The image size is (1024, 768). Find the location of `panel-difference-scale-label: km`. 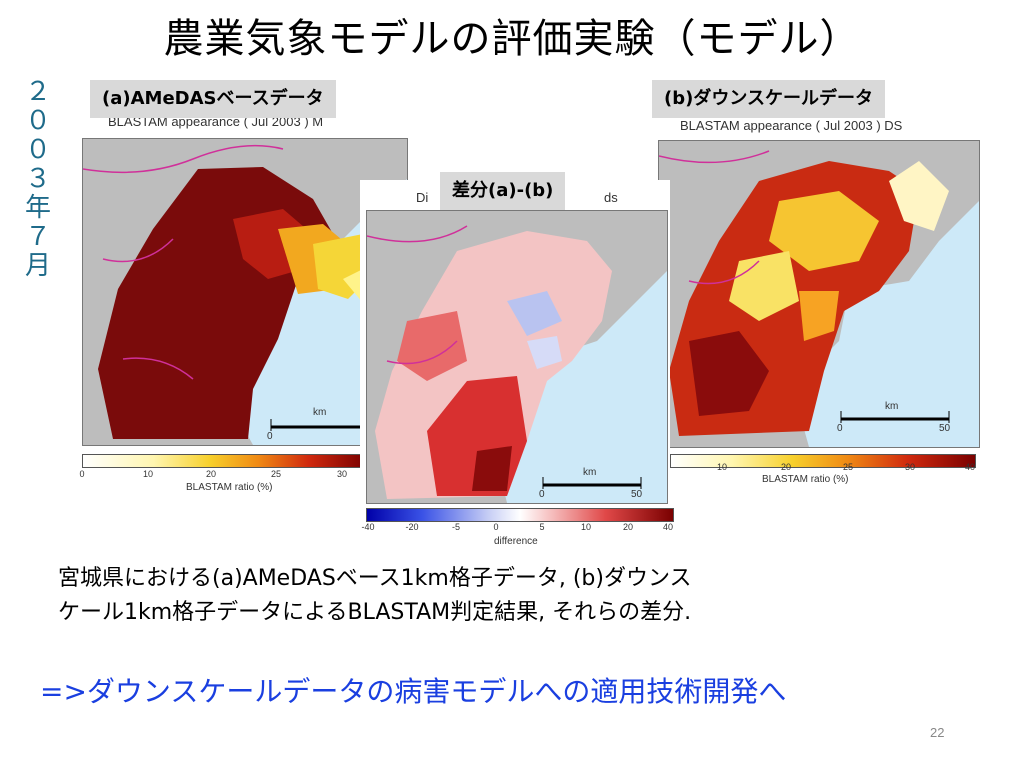

panel-difference-scale-label: km is located at coordinates (590, 472).